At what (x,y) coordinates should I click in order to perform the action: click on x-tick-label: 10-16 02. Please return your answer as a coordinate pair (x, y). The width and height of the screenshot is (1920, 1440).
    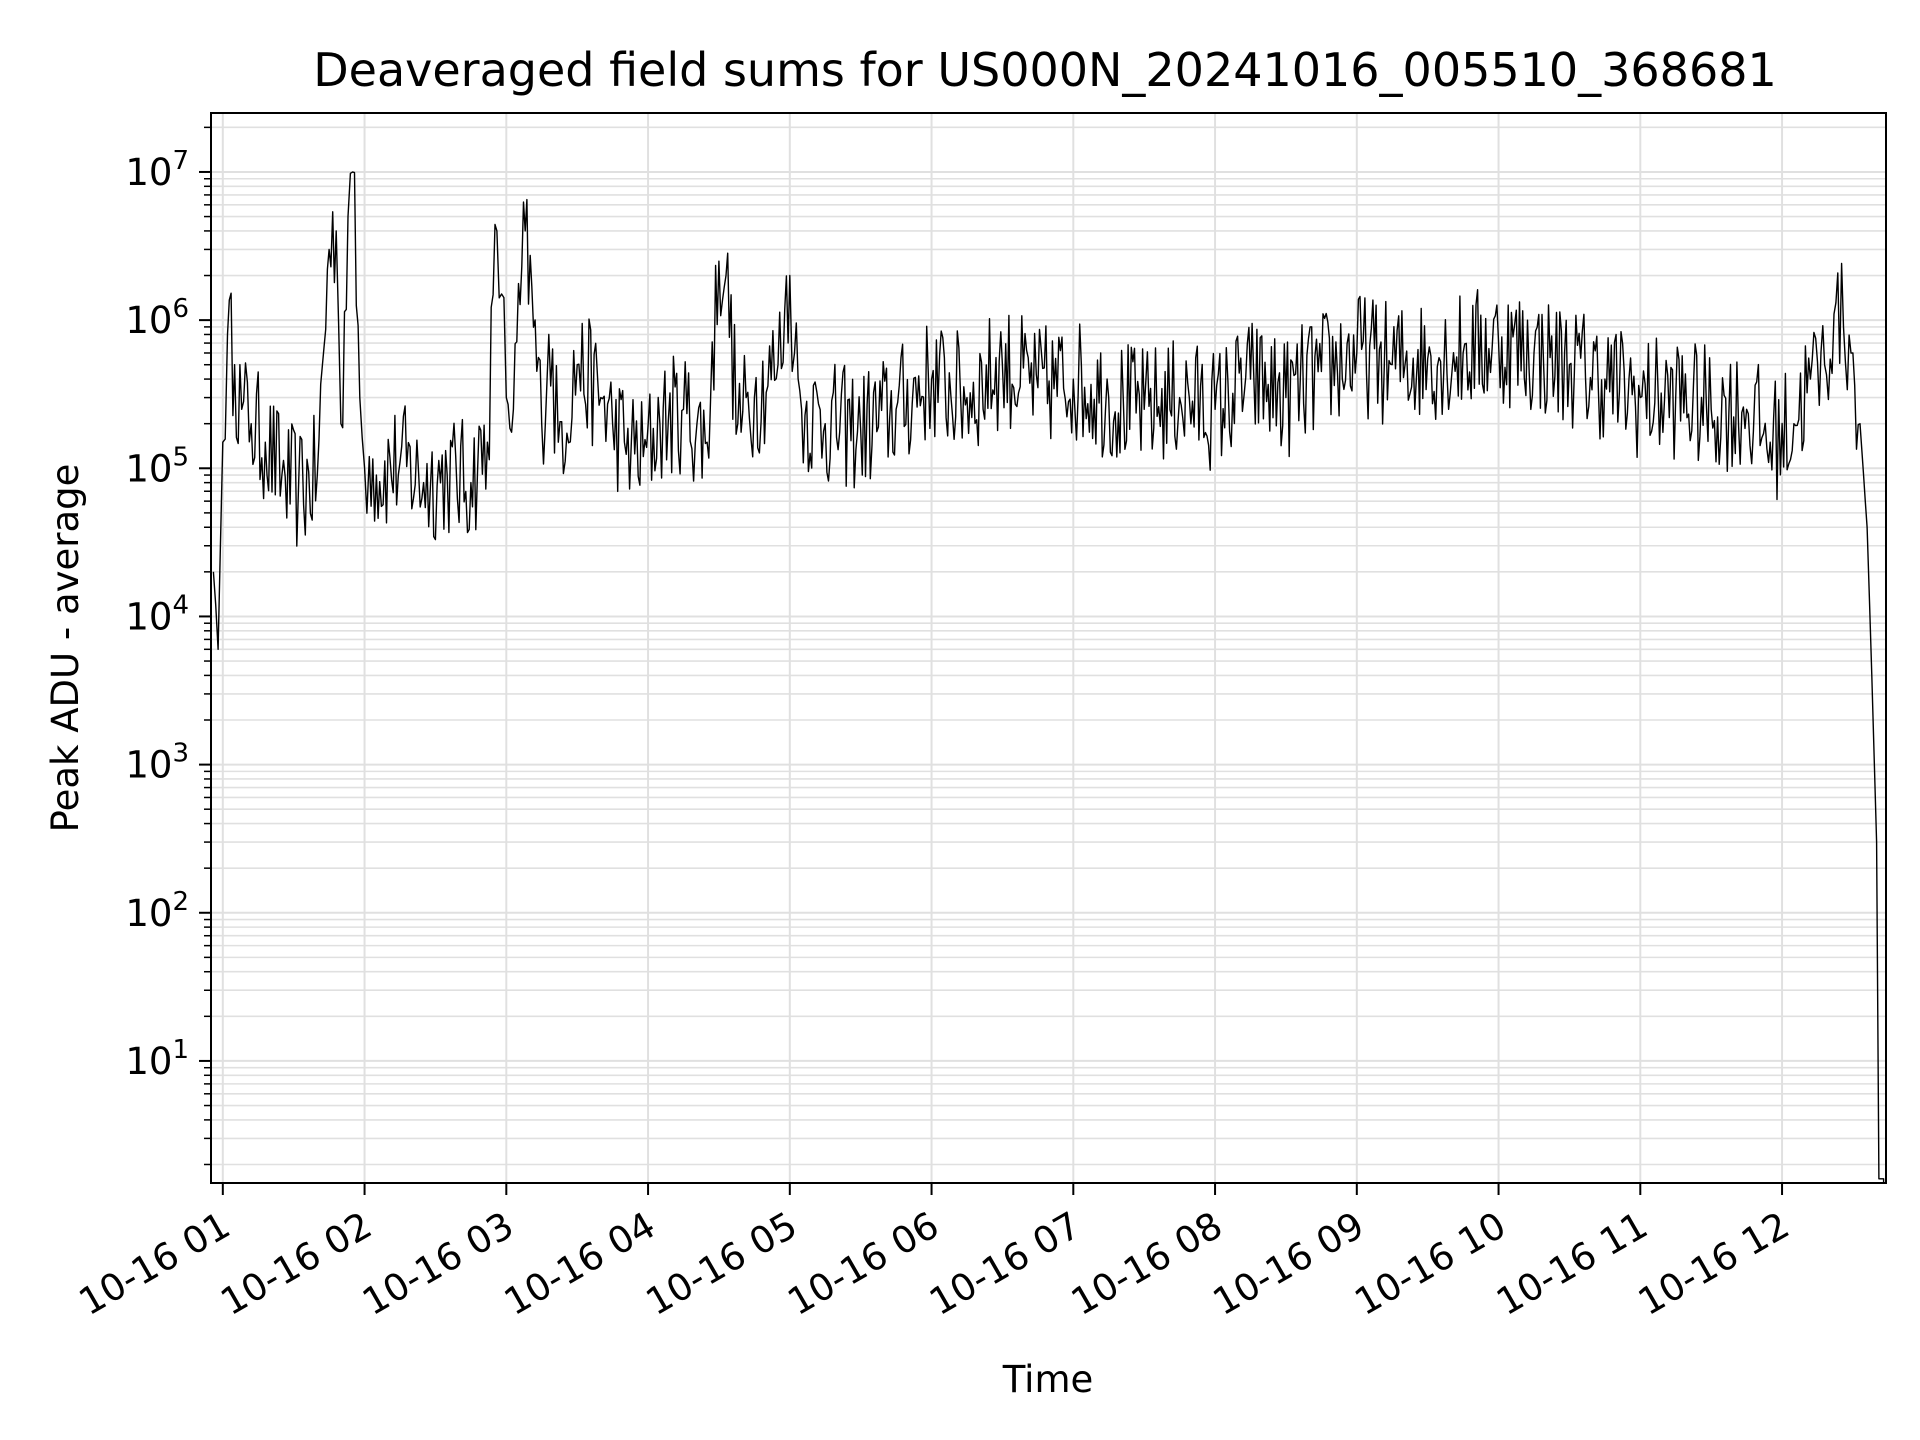
    Looking at the image, I should click on (296, 1264).